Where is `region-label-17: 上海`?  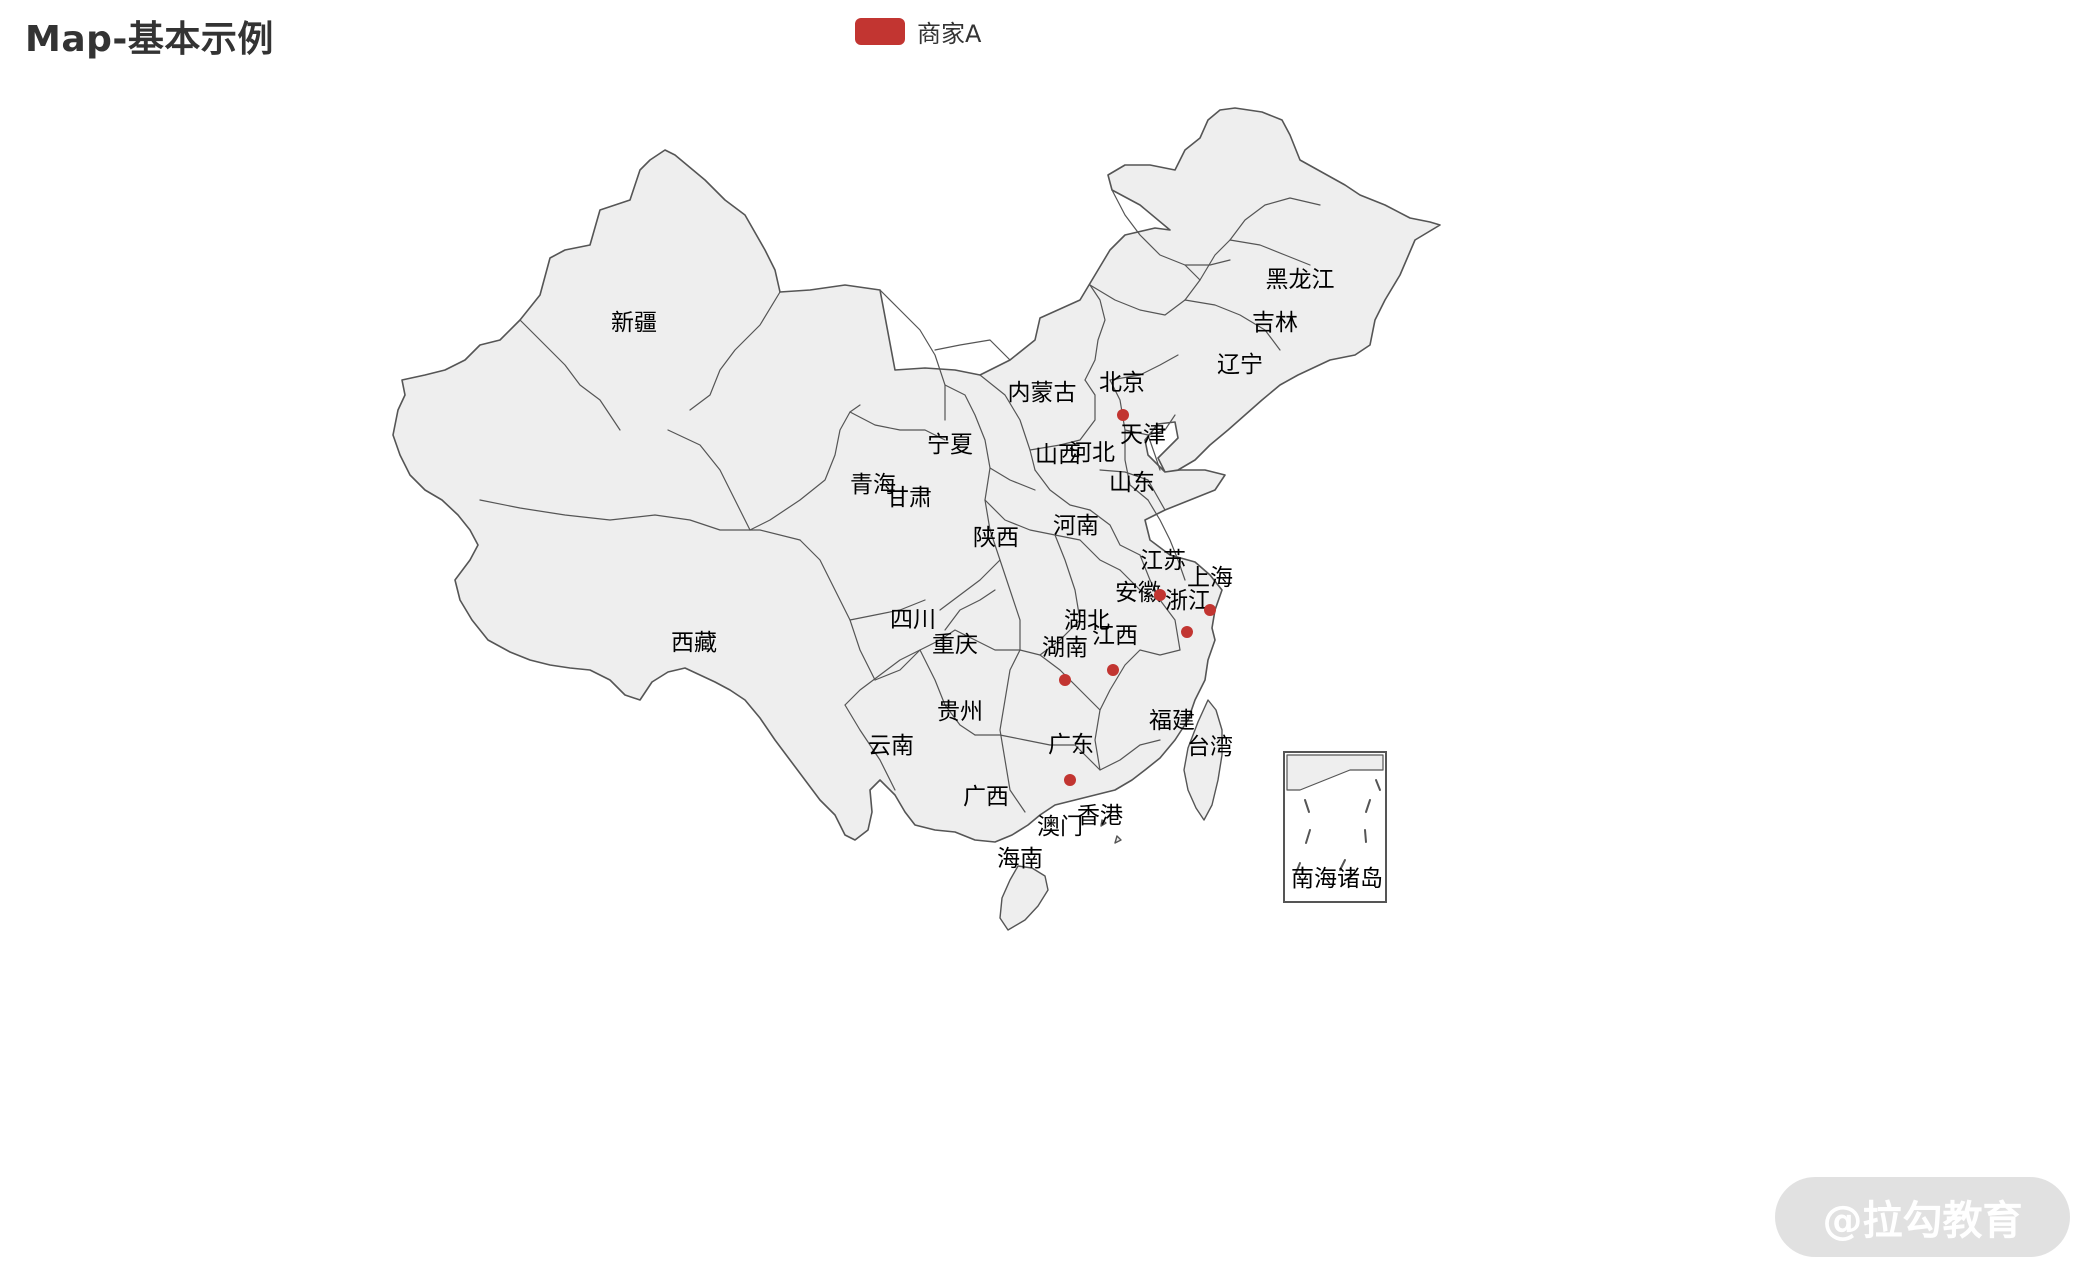 region-label-17: 上海 is located at coordinates (1210, 578).